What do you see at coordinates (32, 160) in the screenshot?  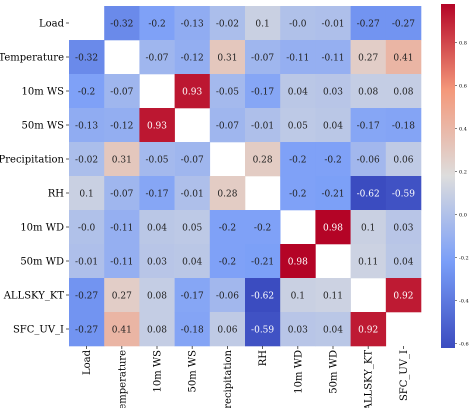 I see `y-tick-label: Precipitation` at bounding box center [32, 160].